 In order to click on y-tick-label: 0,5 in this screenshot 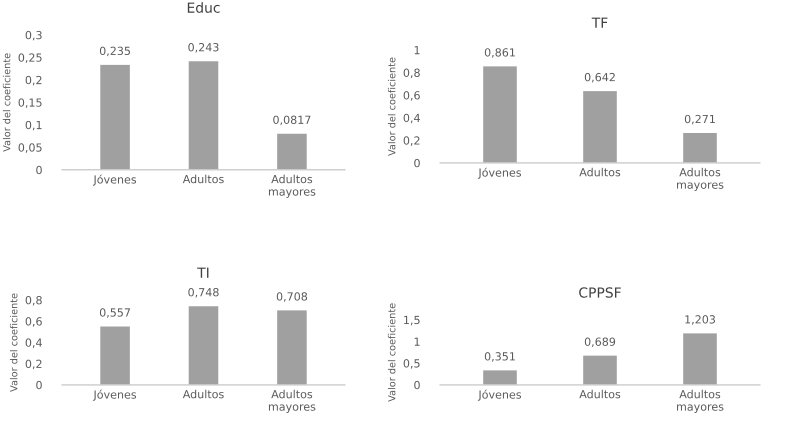, I will do `click(412, 364)`.